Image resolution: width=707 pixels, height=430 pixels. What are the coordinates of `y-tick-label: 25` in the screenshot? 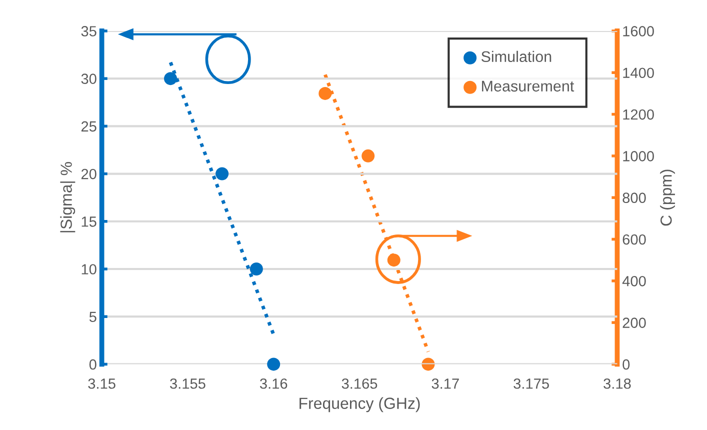 It's located at (88, 126).